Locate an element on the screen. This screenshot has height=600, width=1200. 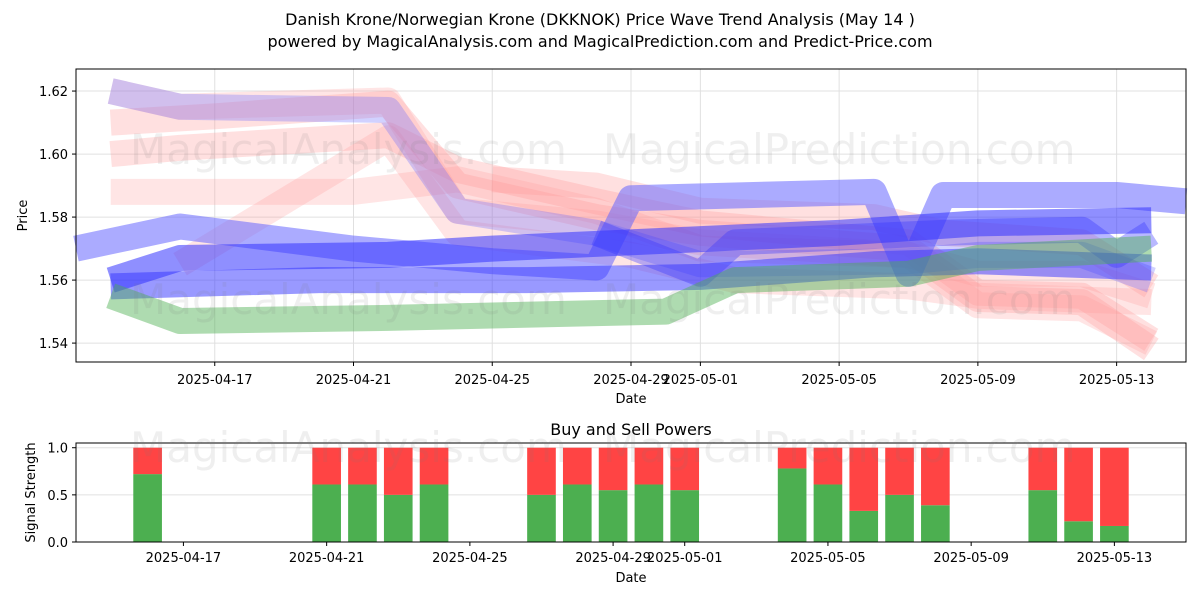
price-x-tick-label: 2025-04-21 is located at coordinates (354, 380).